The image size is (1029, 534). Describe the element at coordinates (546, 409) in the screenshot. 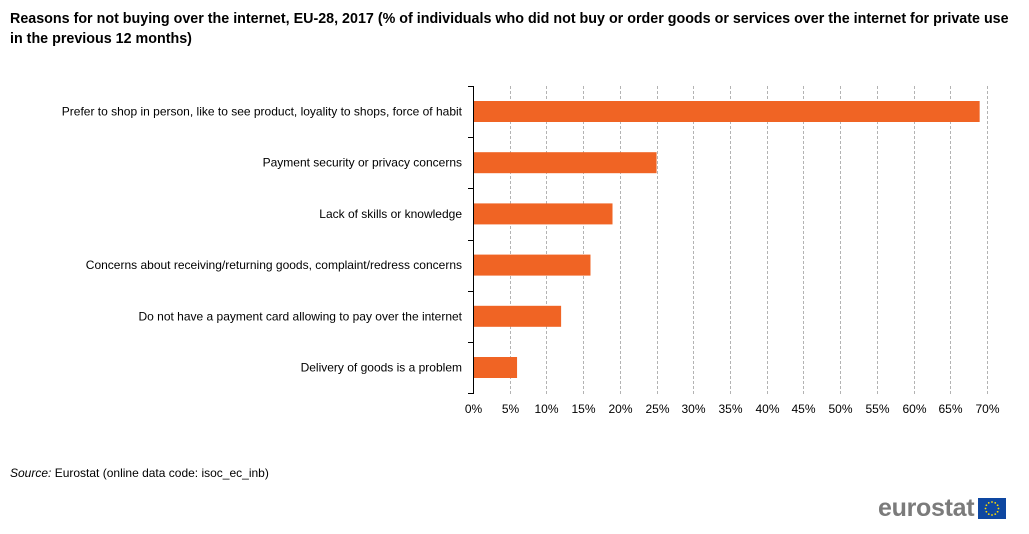

I see `x-tick-label: 10%` at that location.